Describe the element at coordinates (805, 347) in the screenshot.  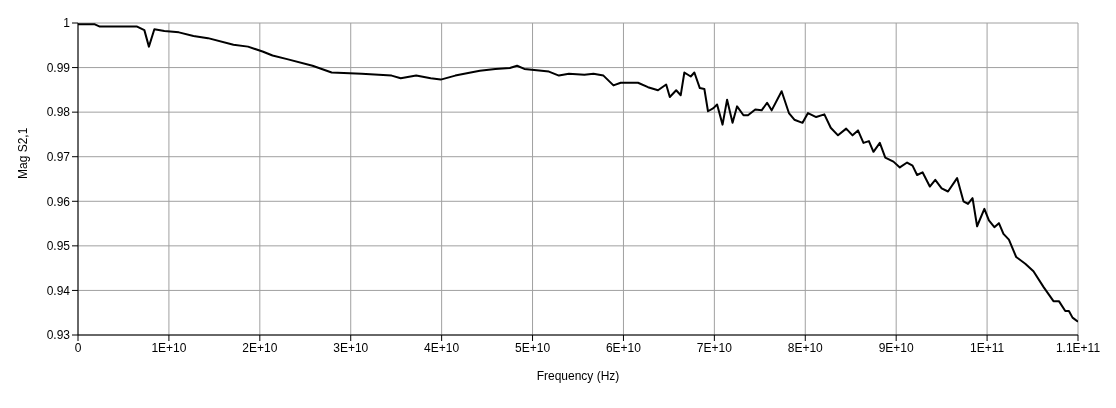
I see `x-tick-label: 8E+10` at that location.